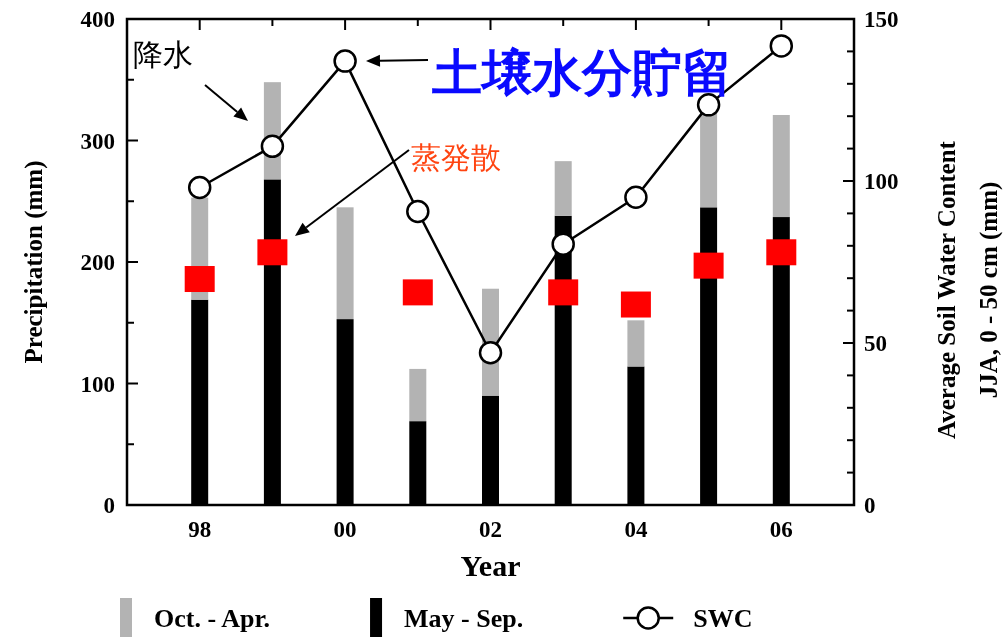 Image resolution: width=1008 pixels, height=637 pixels. What do you see at coordinates (968, 289) in the screenshot?
I see `y2-axis-title: Average Soil Water Content JJA, 0 - 50 cm (mm)` at bounding box center [968, 289].